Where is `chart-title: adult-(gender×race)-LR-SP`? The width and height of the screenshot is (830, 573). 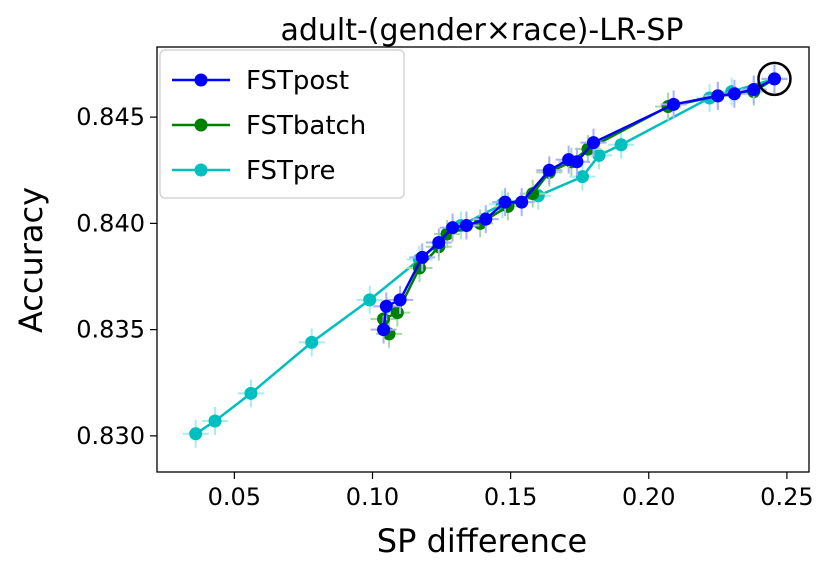 chart-title: adult-(gender×race)-LR-SP is located at coordinates (481, 30).